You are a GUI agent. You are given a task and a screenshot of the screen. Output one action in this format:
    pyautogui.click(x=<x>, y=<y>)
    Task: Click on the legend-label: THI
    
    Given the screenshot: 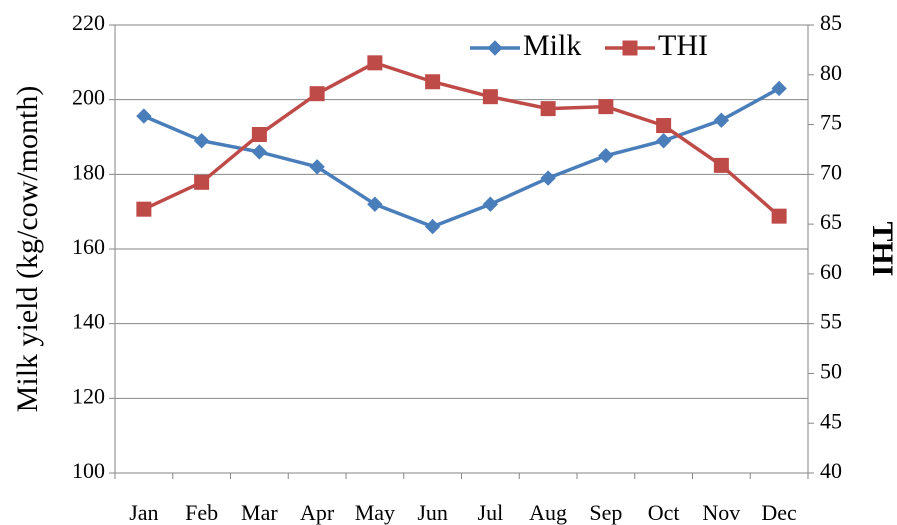 What is the action you would take?
    pyautogui.click(x=683, y=45)
    